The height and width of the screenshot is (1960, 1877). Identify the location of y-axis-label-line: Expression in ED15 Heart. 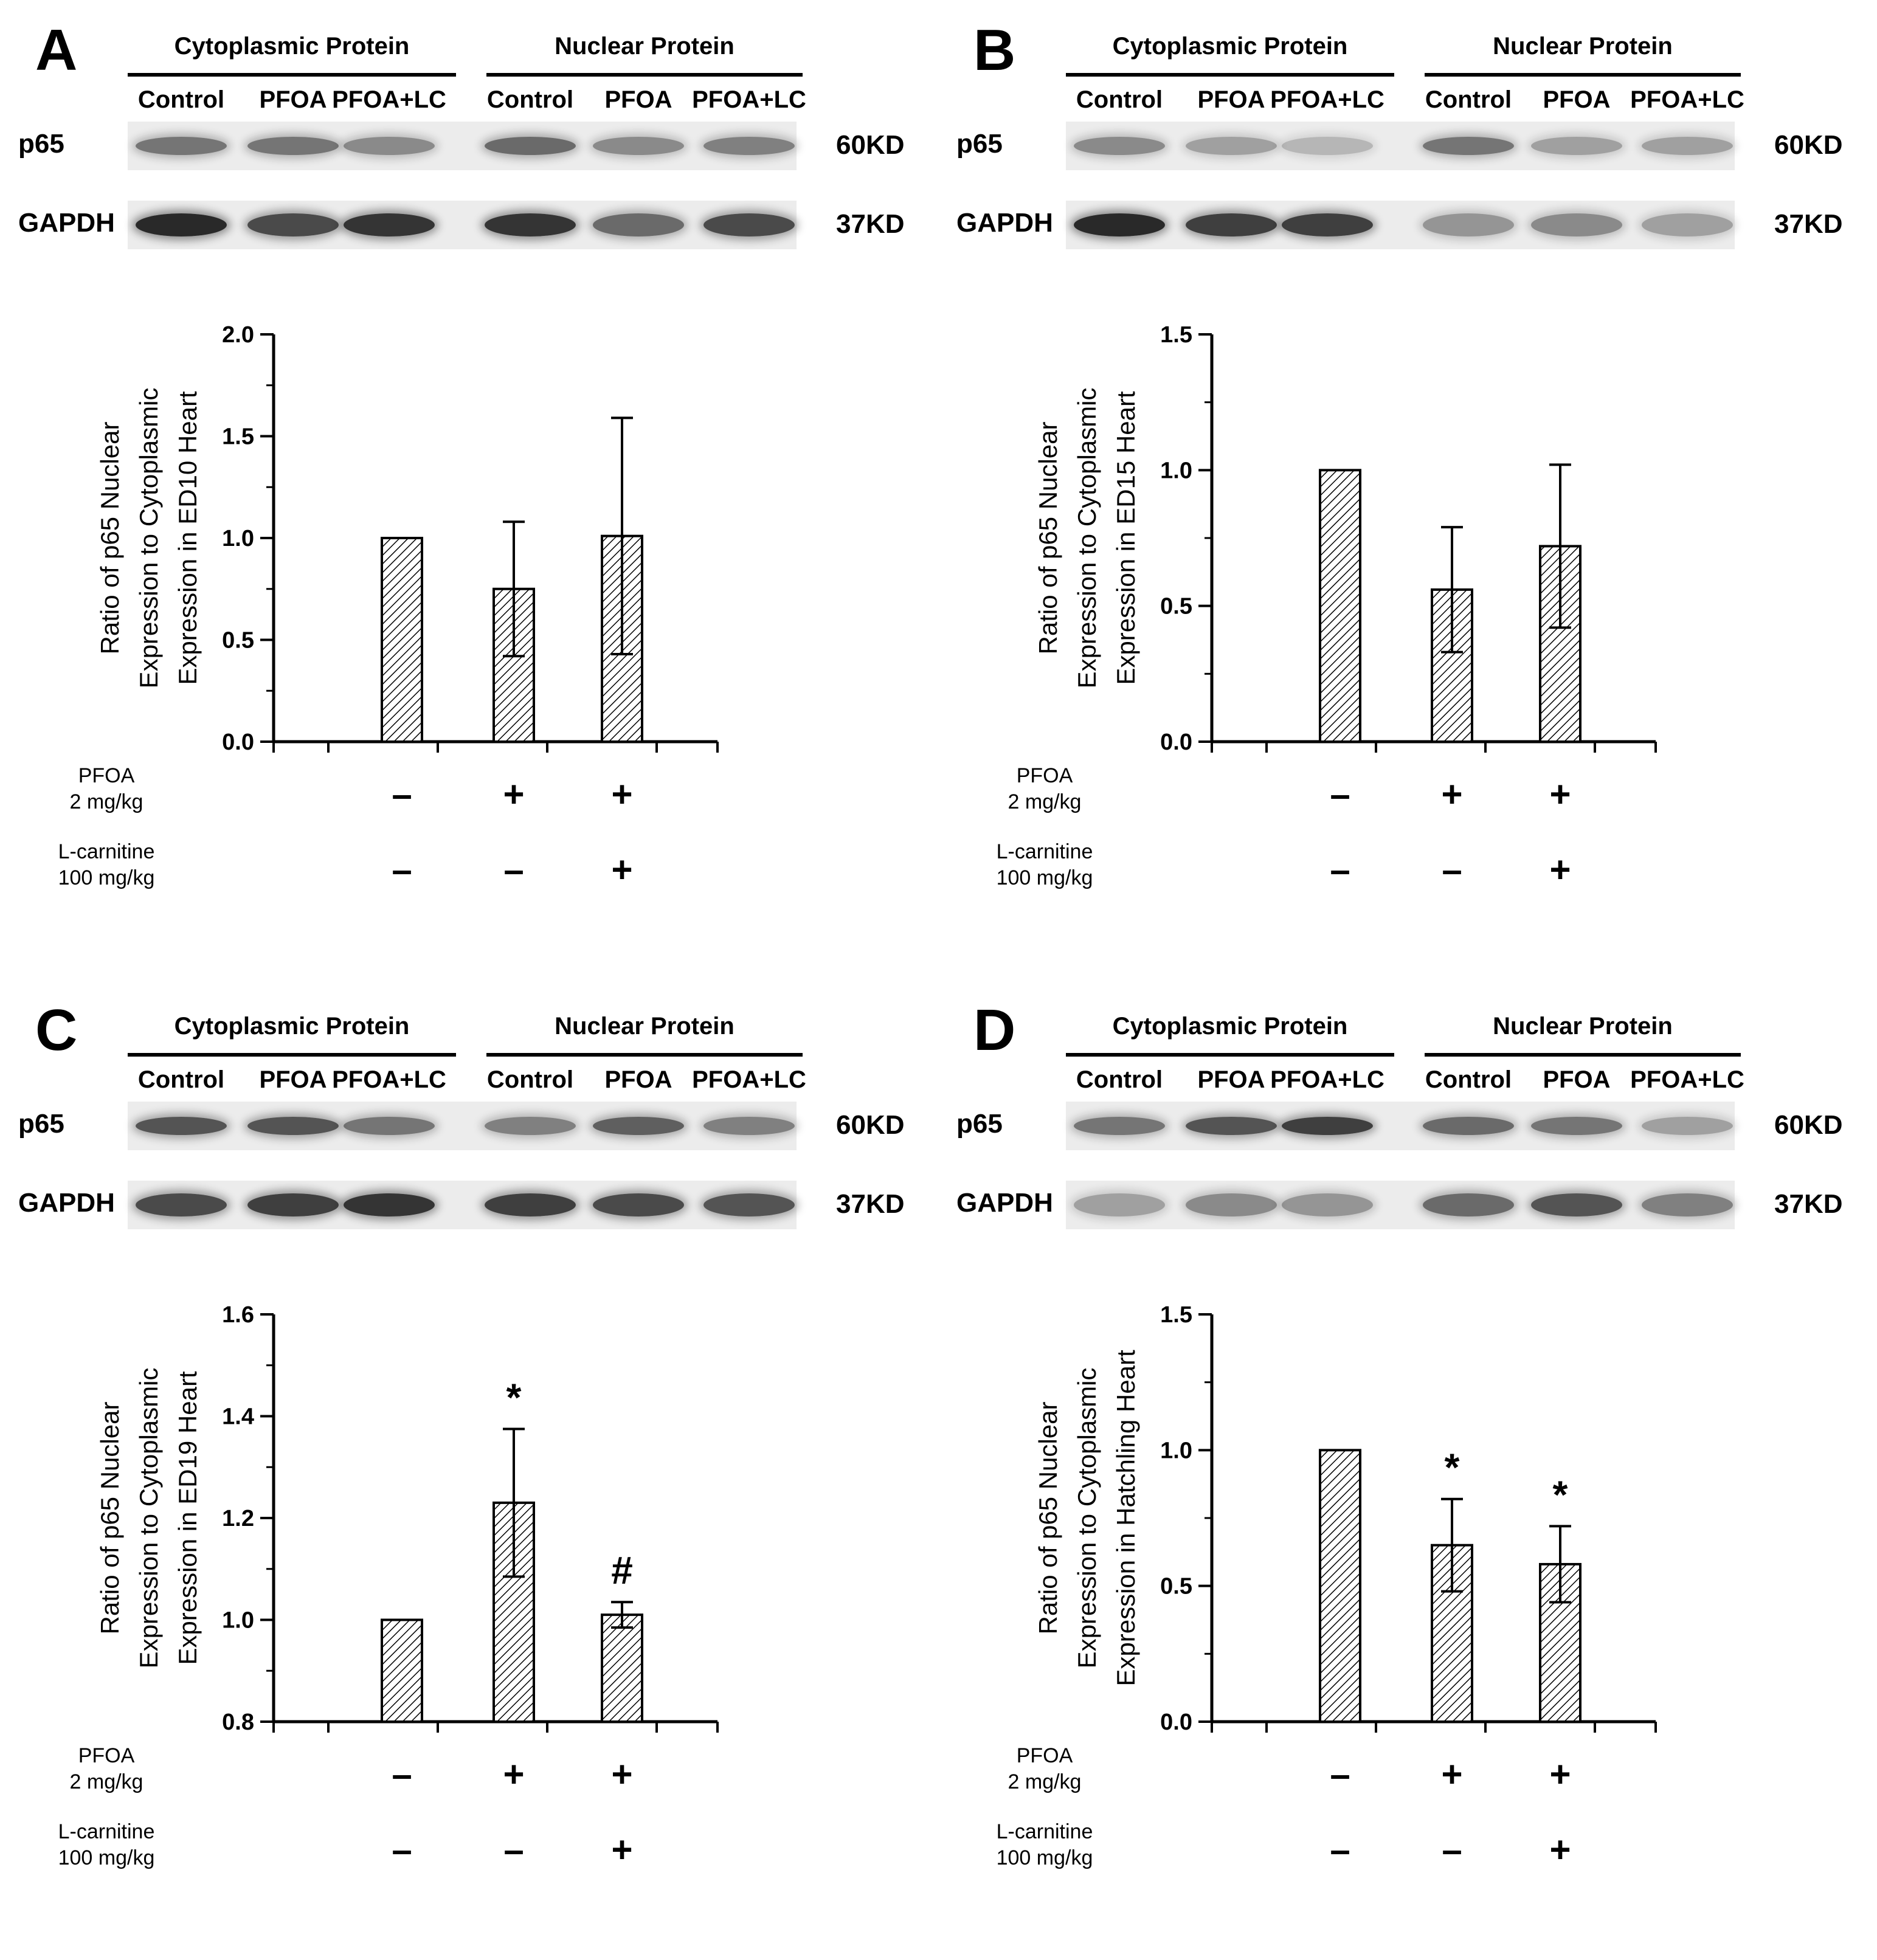
(1125, 538).